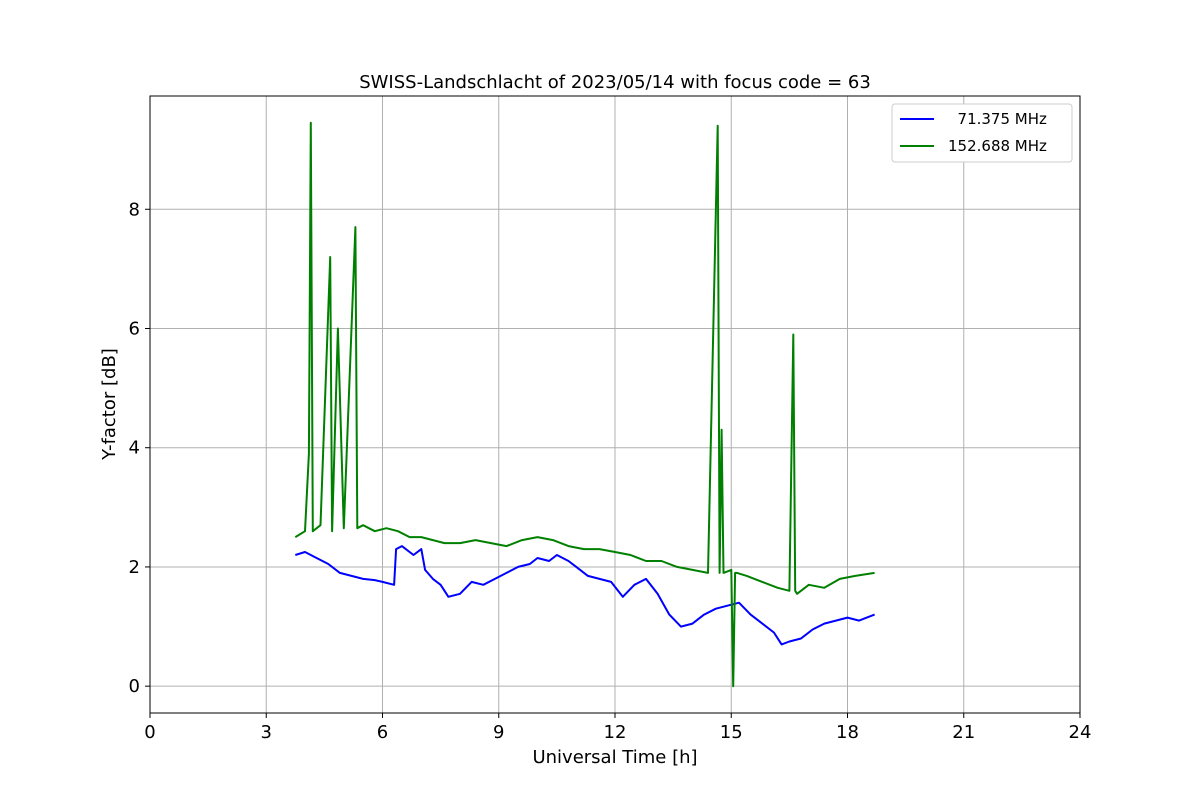  What do you see at coordinates (134, 448) in the screenshot?
I see `y-tick-label: 4` at bounding box center [134, 448].